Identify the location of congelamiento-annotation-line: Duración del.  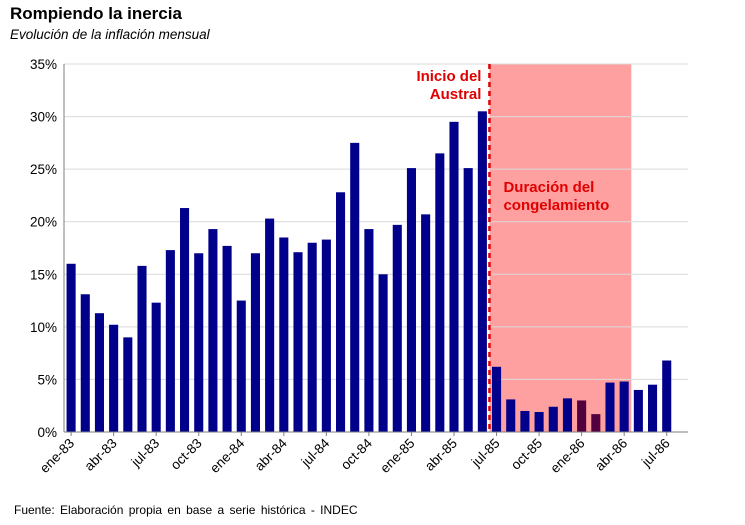
(548, 187).